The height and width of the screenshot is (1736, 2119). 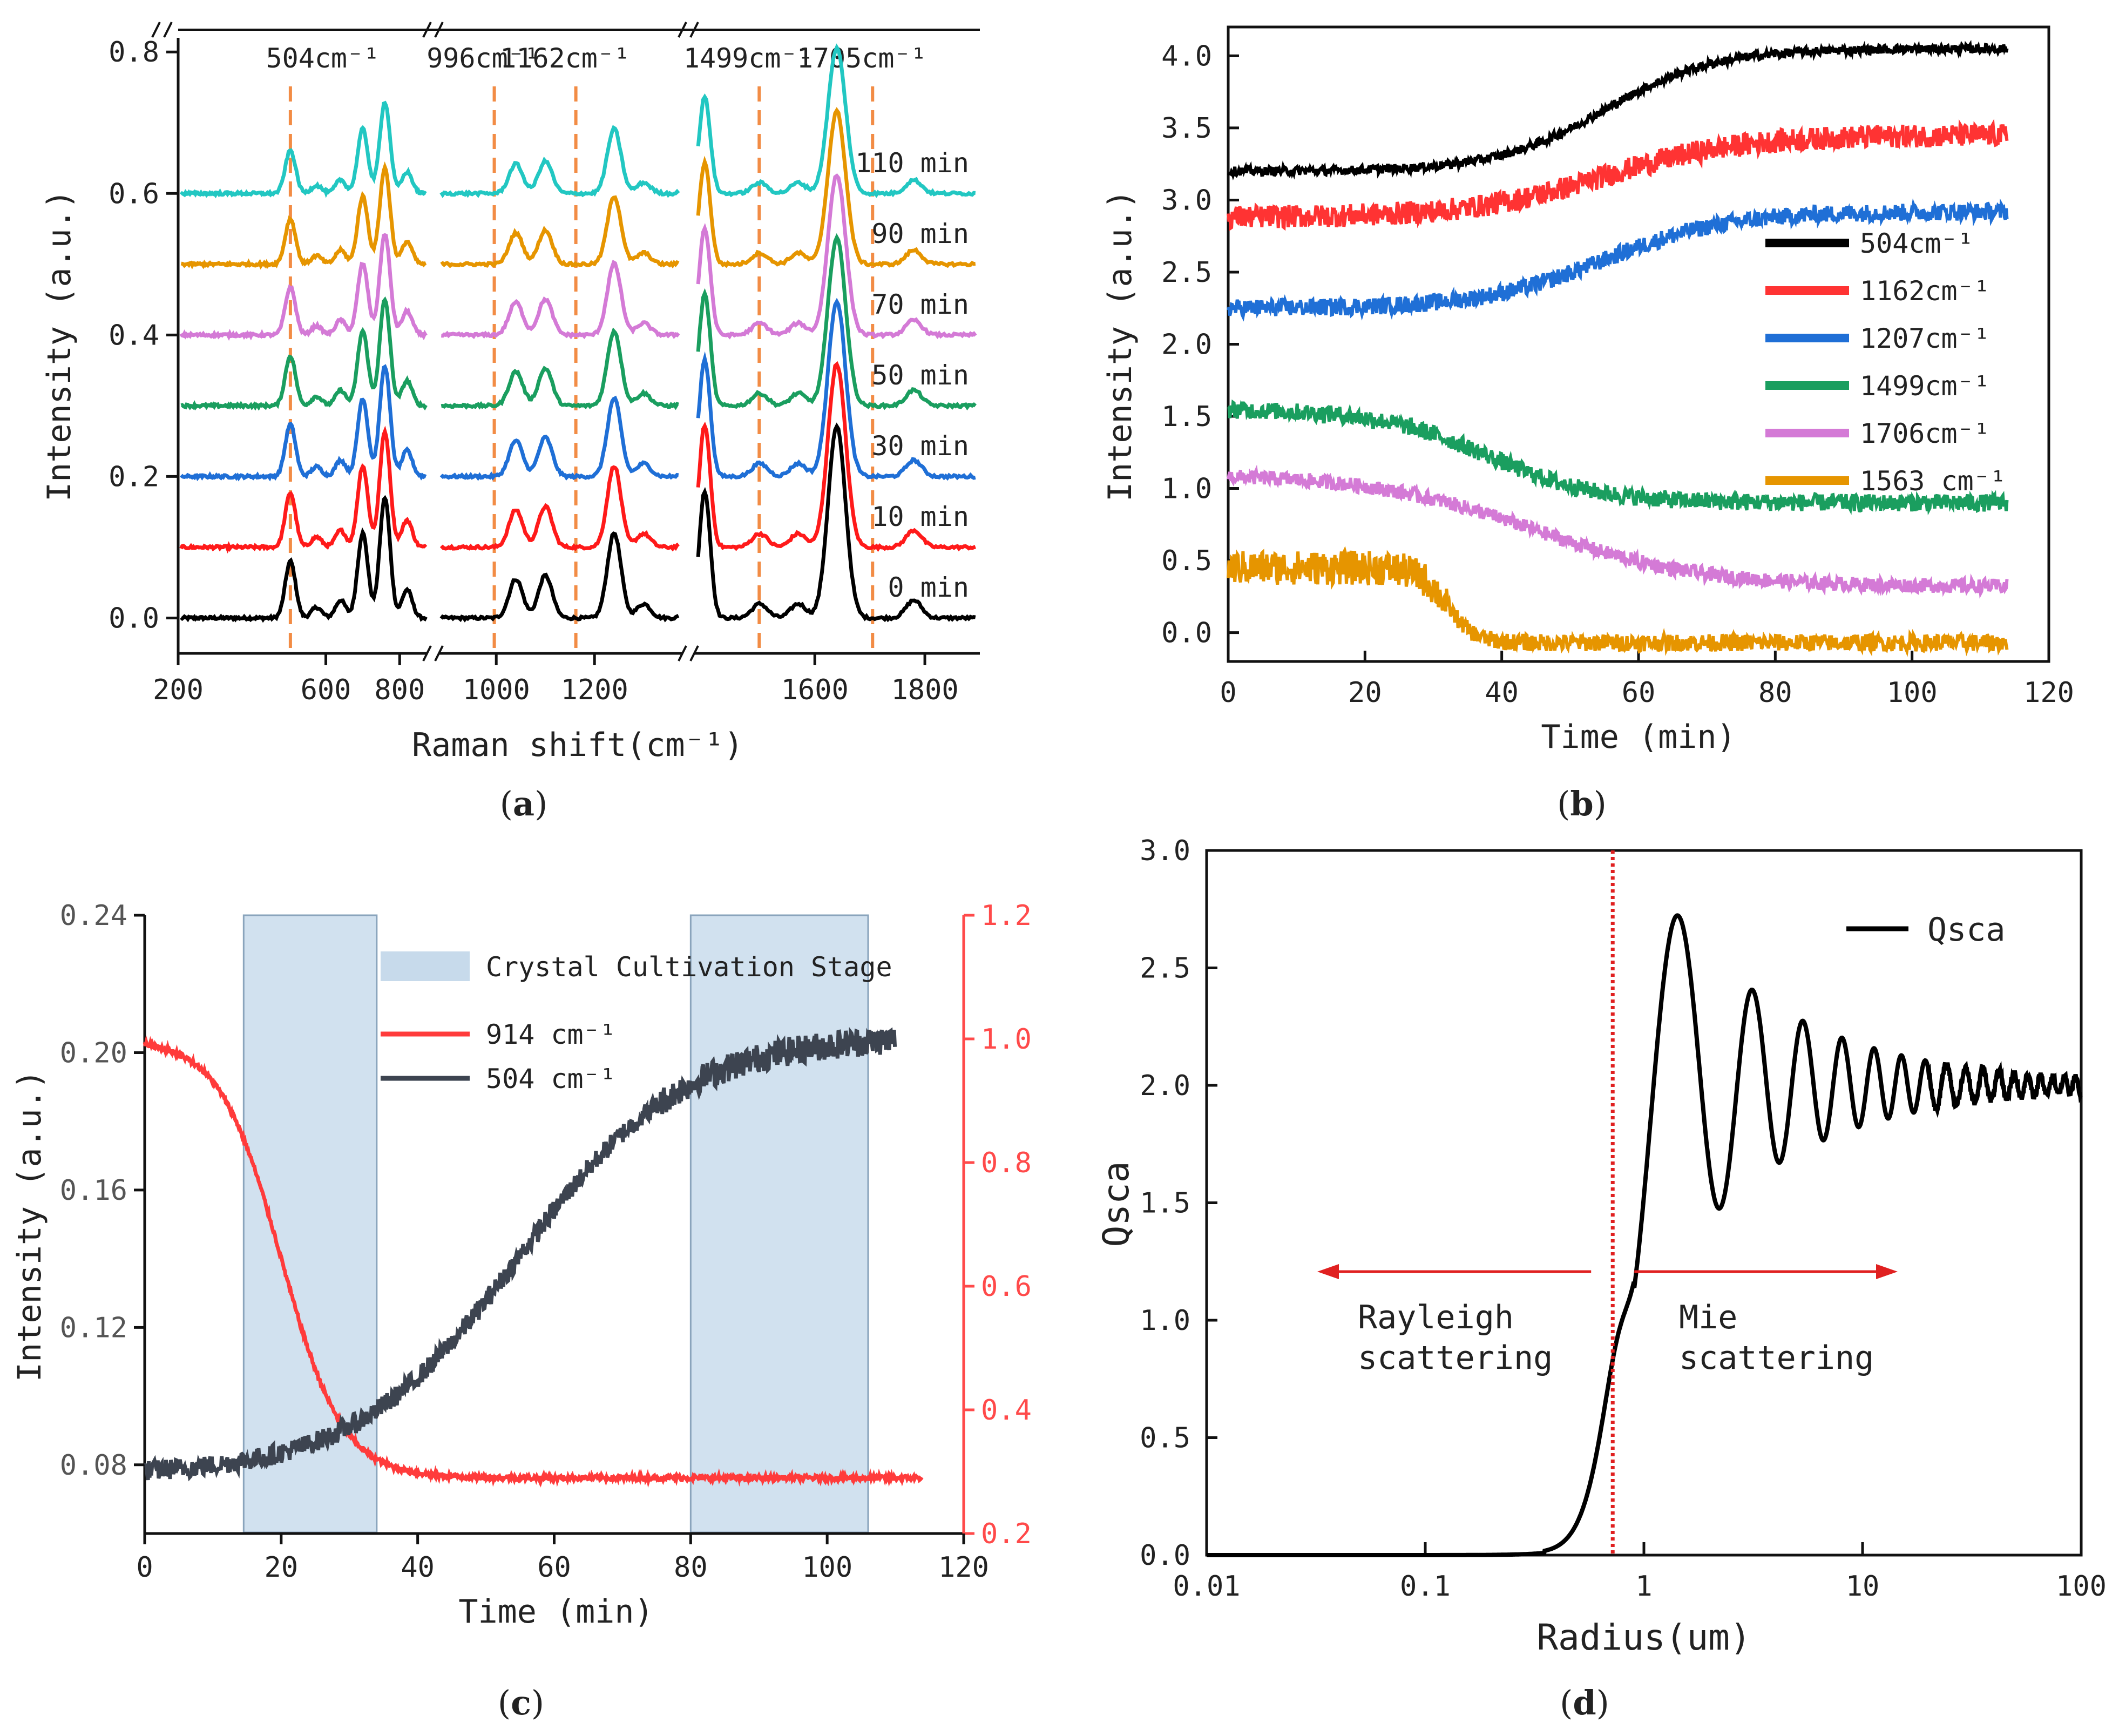 What do you see at coordinates (1643, 1637) in the screenshot?
I see `x-axis-label: Radius(um)` at bounding box center [1643, 1637].